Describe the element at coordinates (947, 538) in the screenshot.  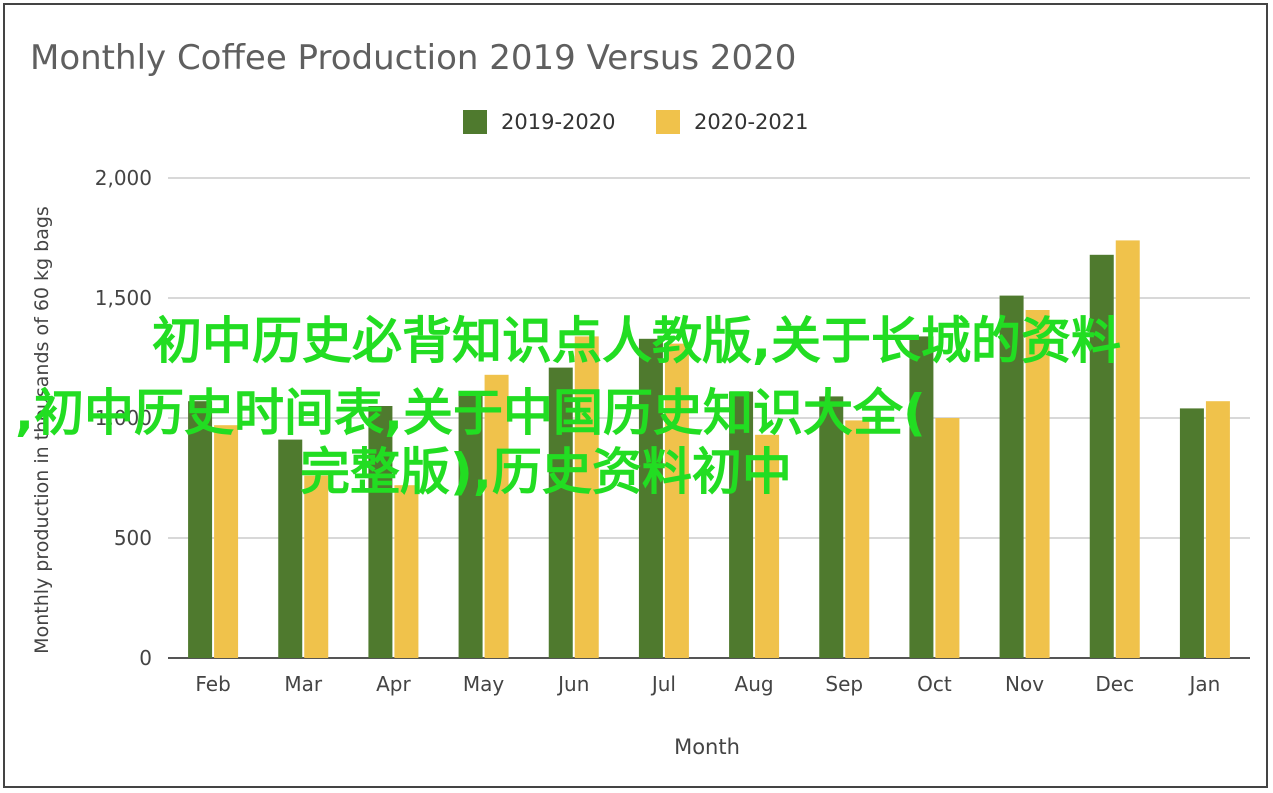
I see `bar-2020-2021-Oct` at that location.